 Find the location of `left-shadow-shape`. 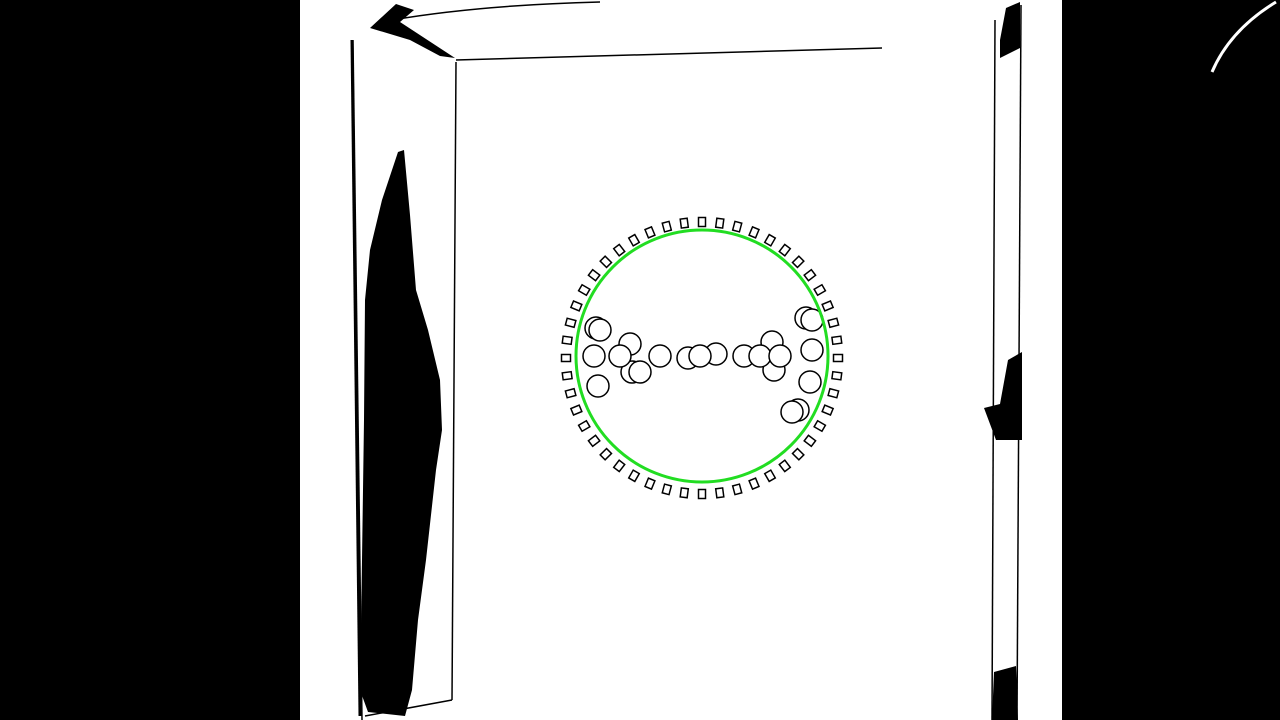

left-shadow-shape is located at coordinates (401, 433).